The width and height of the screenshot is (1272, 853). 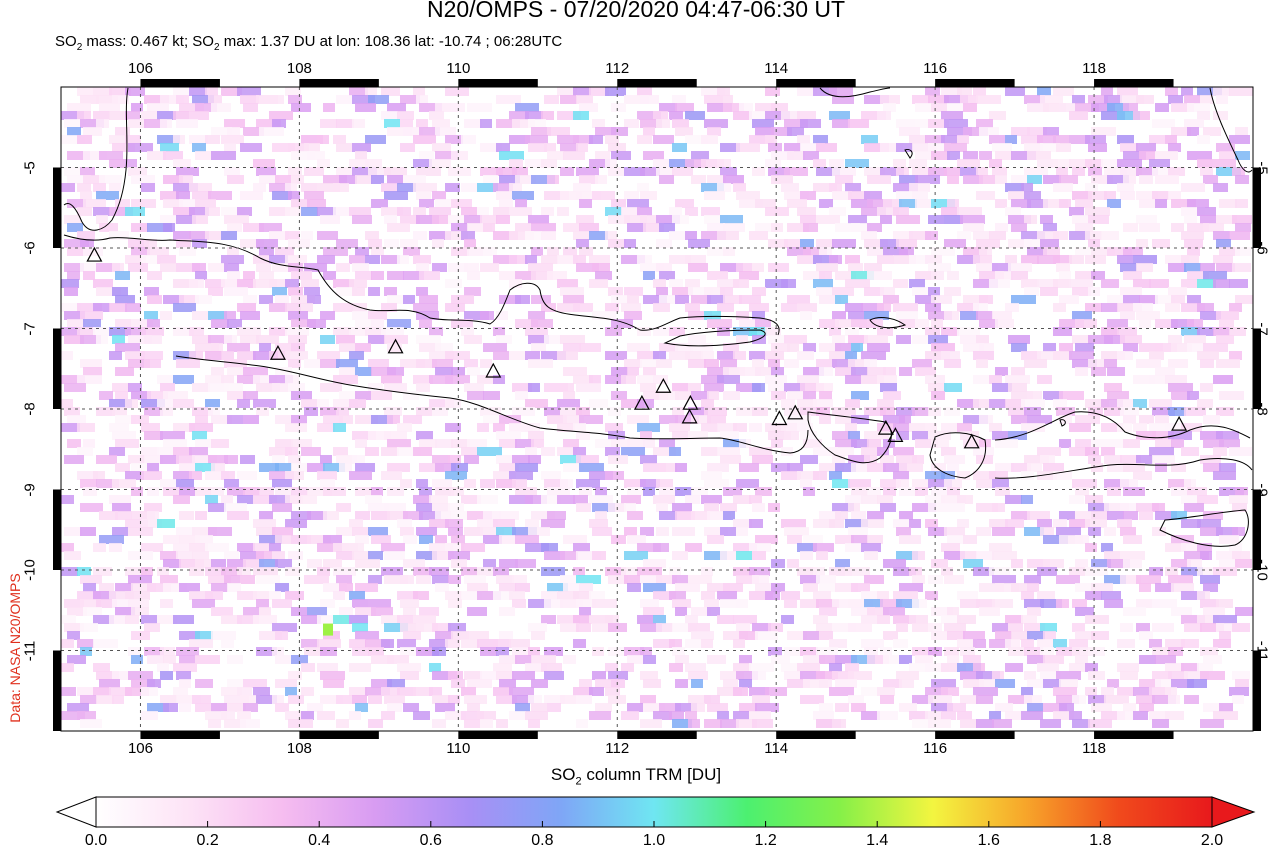 What do you see at coordinates (1262, 167) in the screenshot?
I see `lat-tick-label-right: -5` at bounding box center [1262, 167].